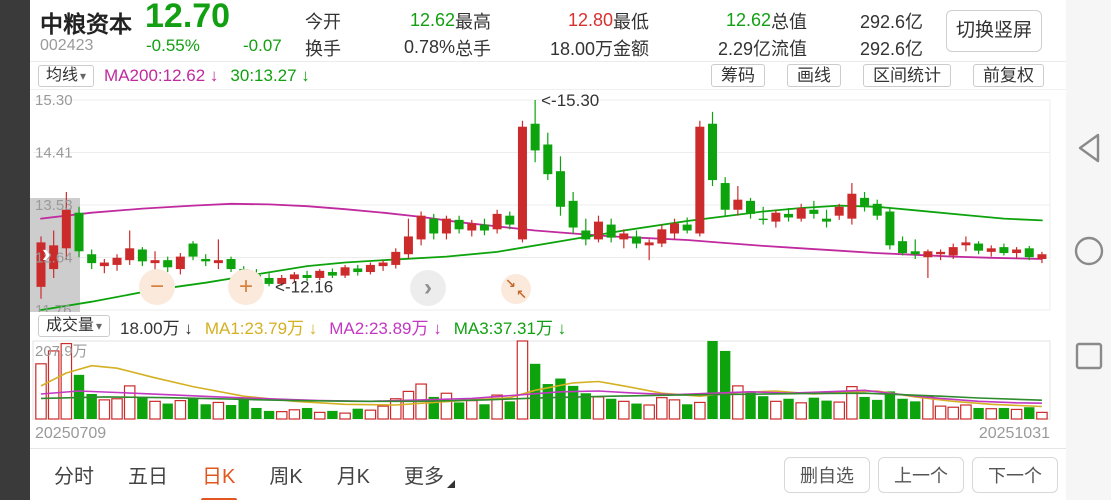 This screenshot has height=500, width=1111. I want to click on price-annotations: <-15.30 <-12.16, so click(437, 193).